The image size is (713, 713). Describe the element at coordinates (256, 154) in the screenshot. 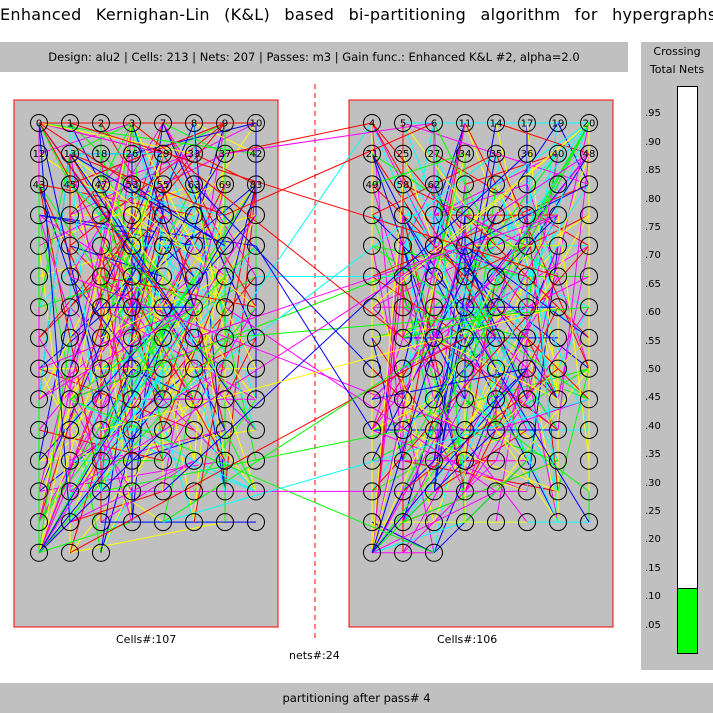

I see `cell-id-label: 42` at that location.